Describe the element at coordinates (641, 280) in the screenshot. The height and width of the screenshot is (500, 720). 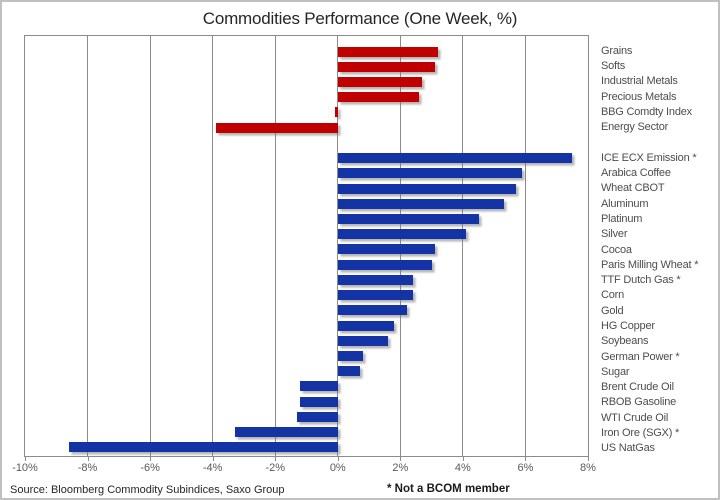
I see `category-label-ttf-dutch-gas: TTF Dutch Gas *` at that location.